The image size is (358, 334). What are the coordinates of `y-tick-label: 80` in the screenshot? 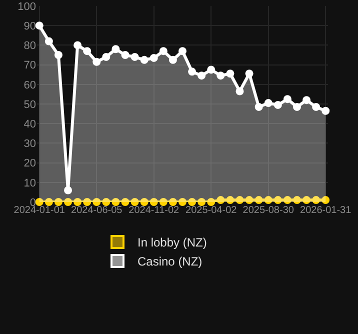 It's located at (30, 46).